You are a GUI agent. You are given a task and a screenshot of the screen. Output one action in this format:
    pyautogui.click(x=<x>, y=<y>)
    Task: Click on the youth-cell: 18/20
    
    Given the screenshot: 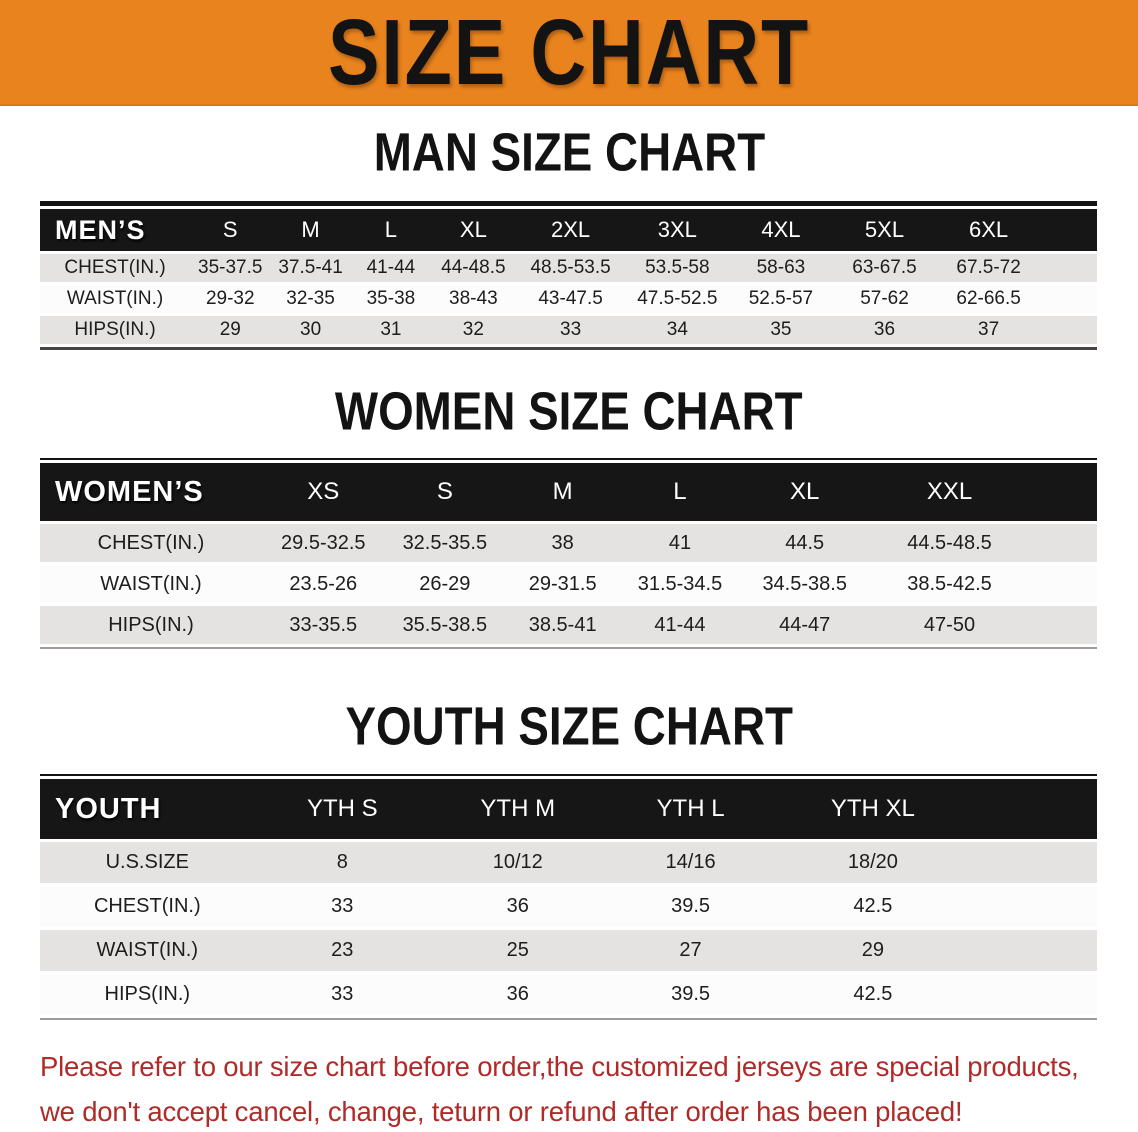 What is the action you would take?
    pyautogui.click(x=873, y=862)
    